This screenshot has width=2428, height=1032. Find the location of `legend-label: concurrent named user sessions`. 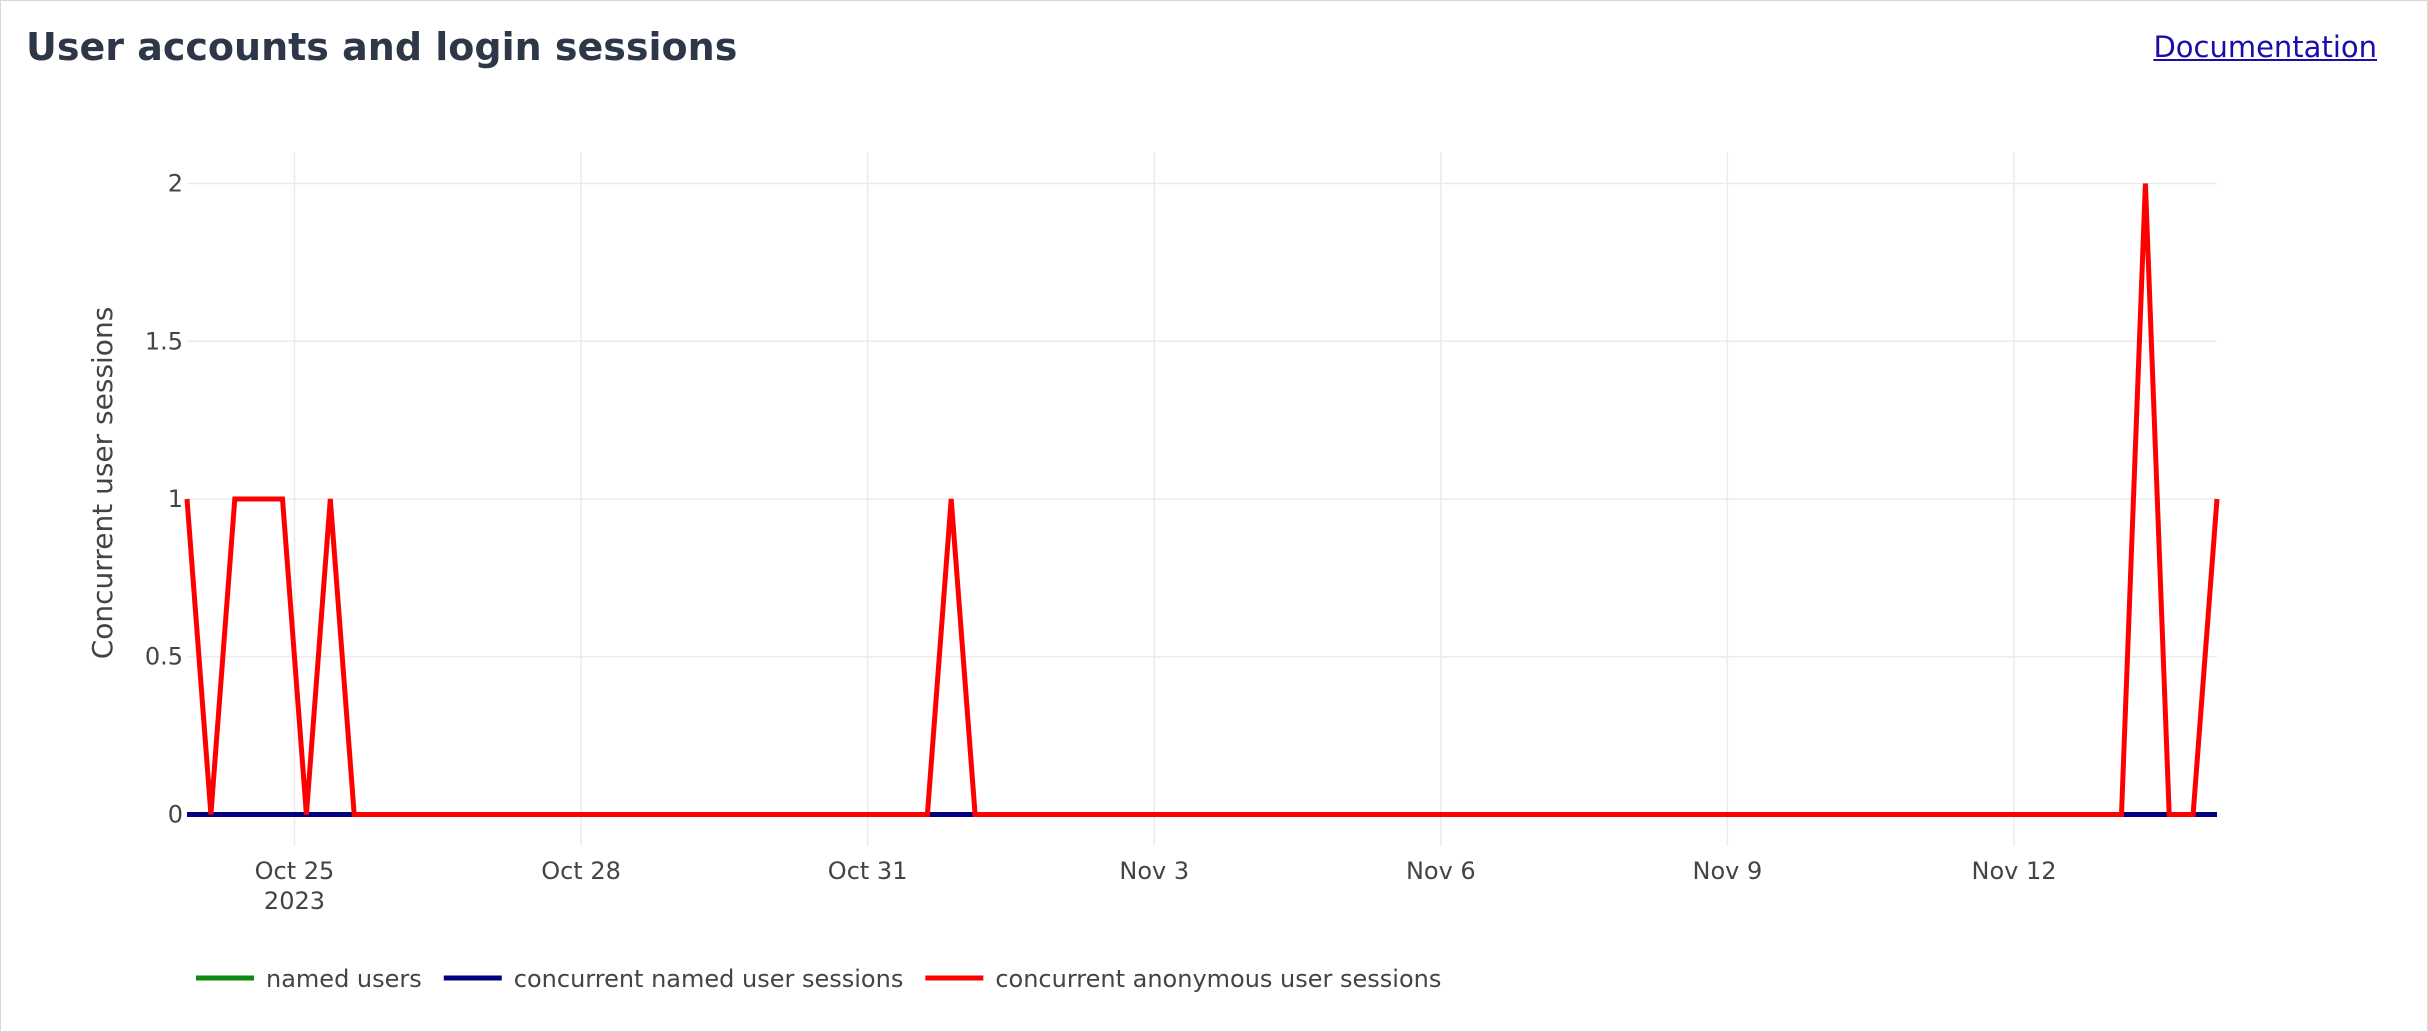

legend-label: concurrent named user sessions is located at coordinates (709, 979).